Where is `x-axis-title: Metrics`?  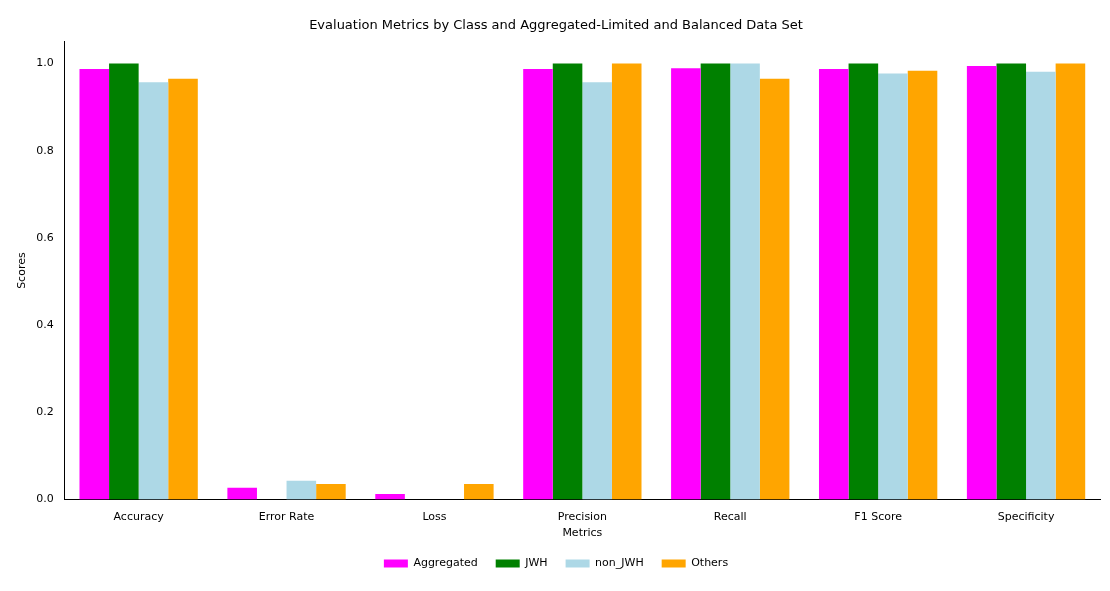
x-axis-title: Metrics is located at coordinates (582, 533).